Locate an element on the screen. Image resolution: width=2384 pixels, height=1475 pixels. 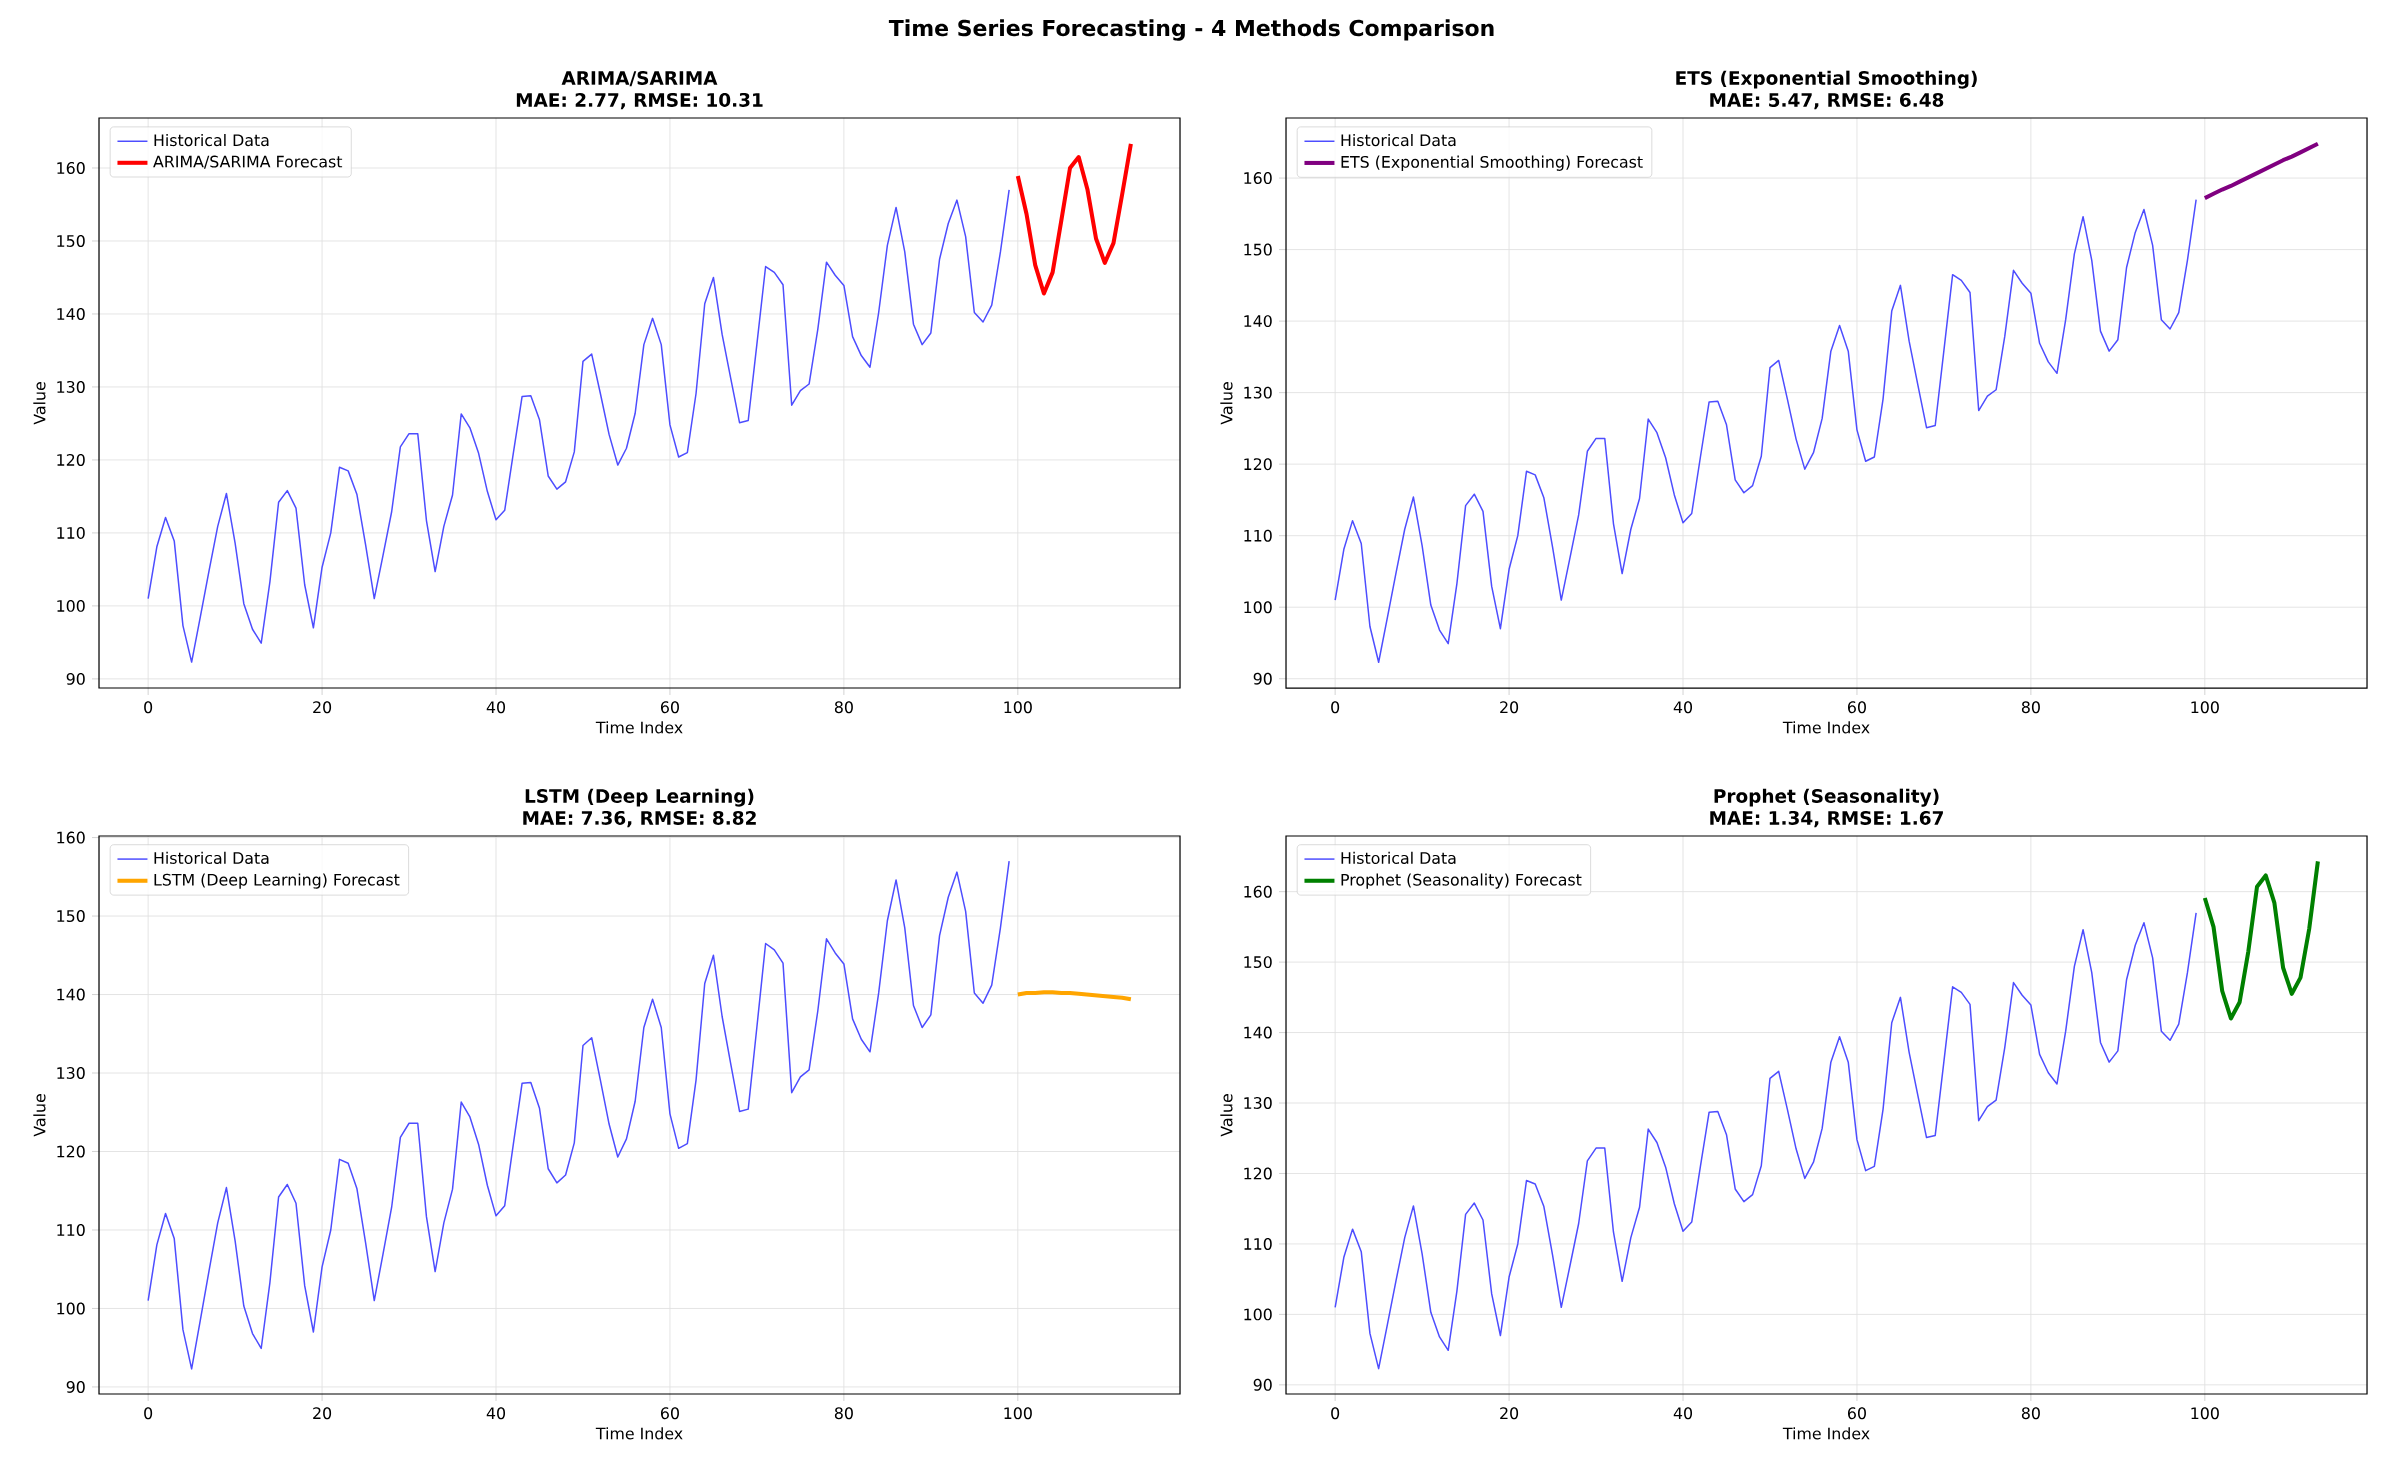
text: Time Series Forecasting - 4 Methods Comparison is located at coordinates (1191, 30).